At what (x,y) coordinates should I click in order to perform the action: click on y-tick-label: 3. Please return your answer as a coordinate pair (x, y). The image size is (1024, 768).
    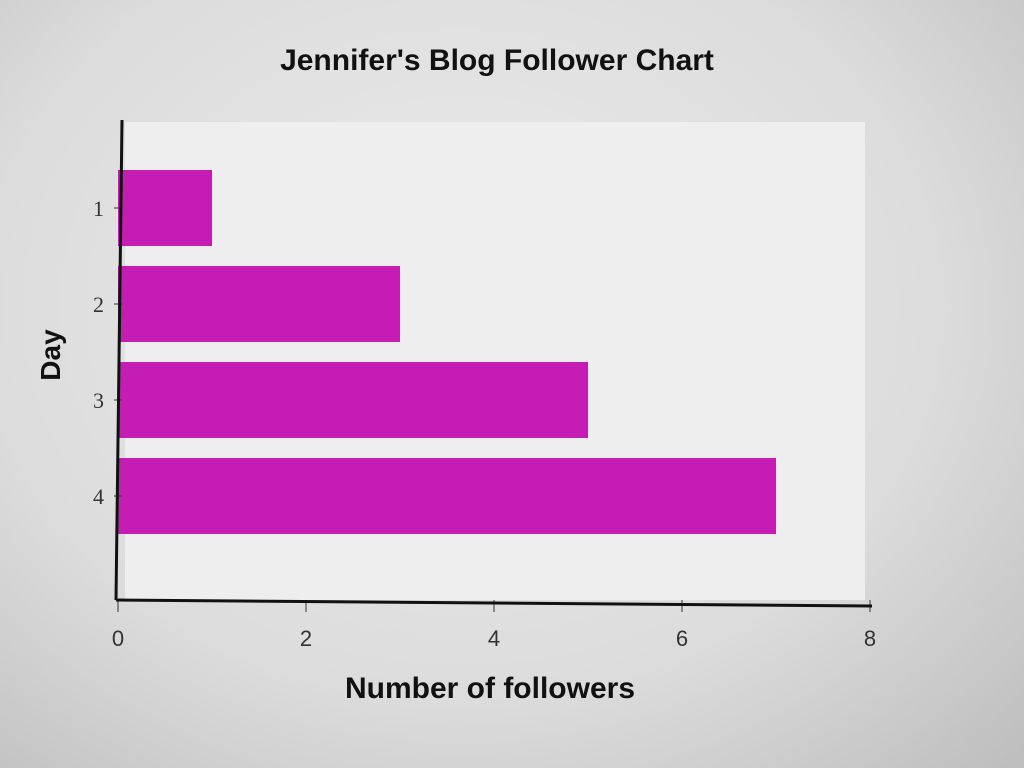
    Looking at the image, I should click on (98, 400).